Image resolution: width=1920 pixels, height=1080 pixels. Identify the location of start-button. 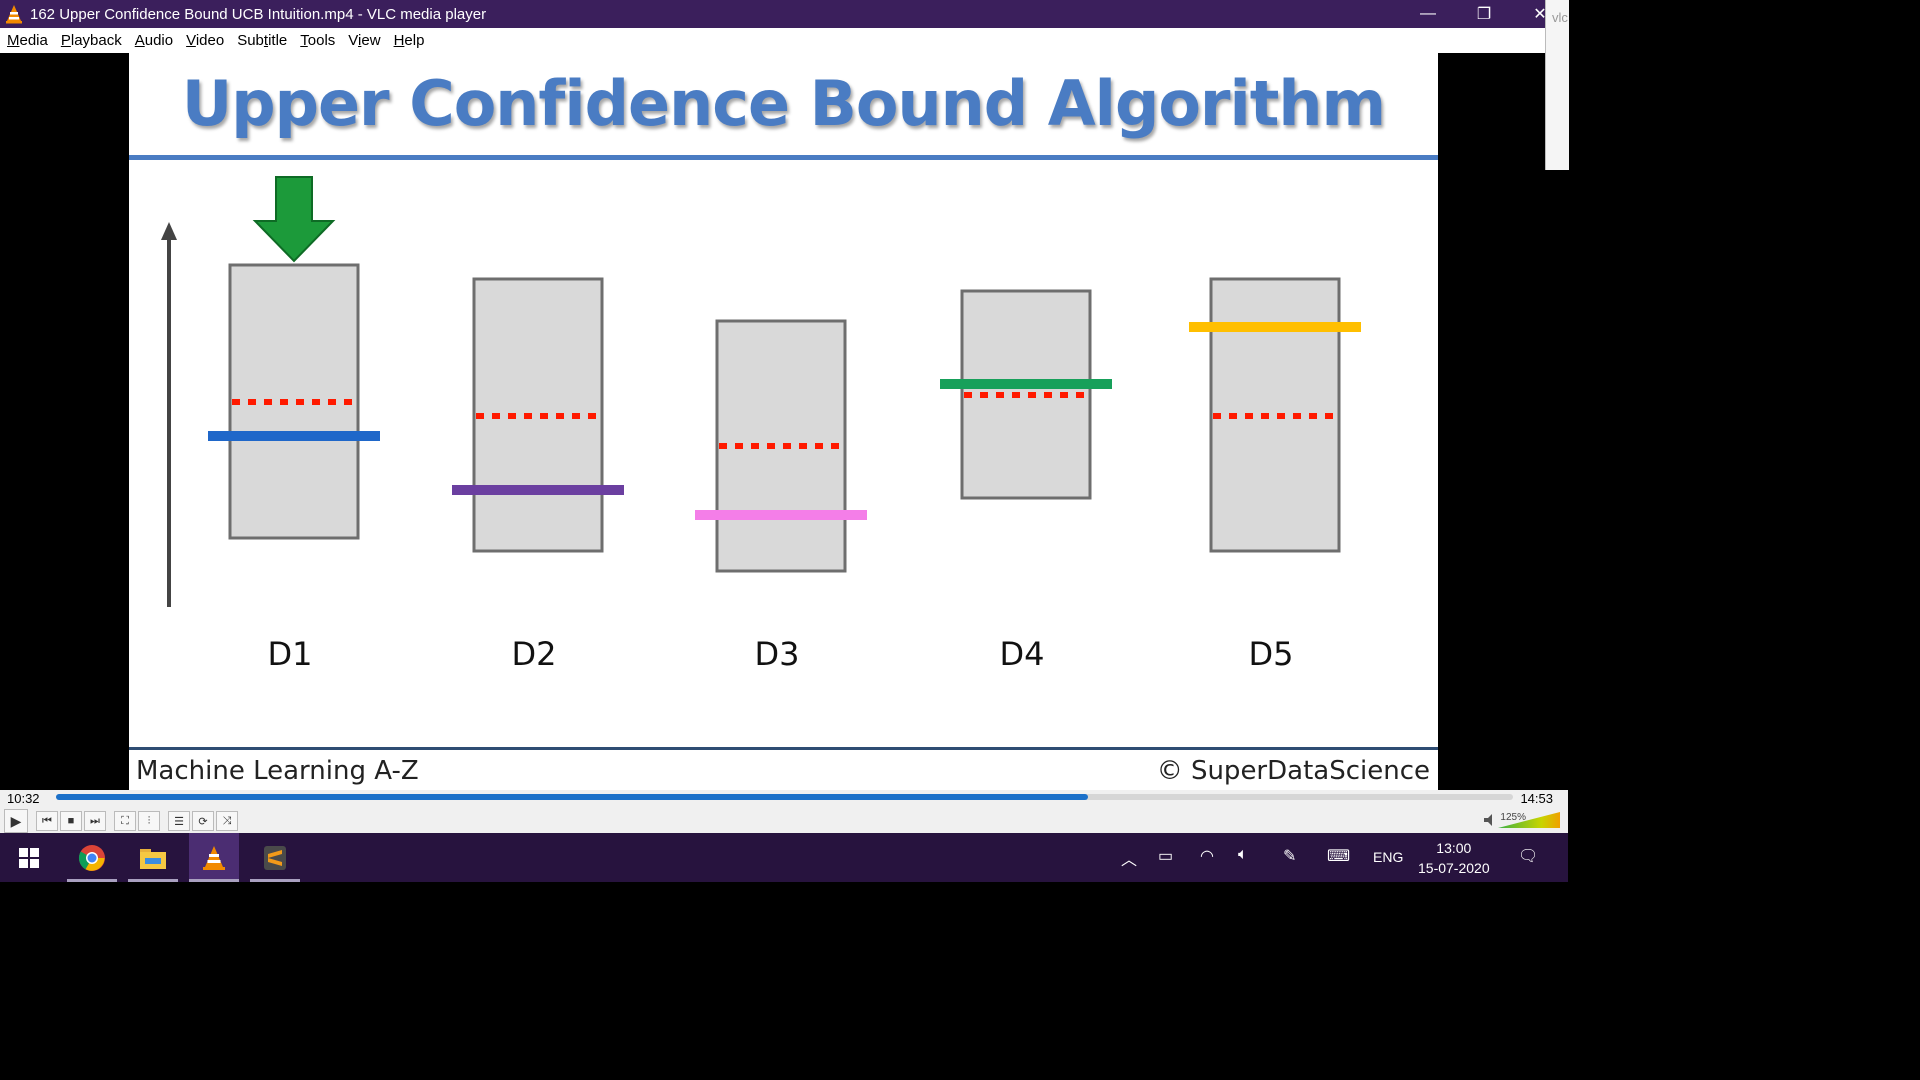
(29, 857).